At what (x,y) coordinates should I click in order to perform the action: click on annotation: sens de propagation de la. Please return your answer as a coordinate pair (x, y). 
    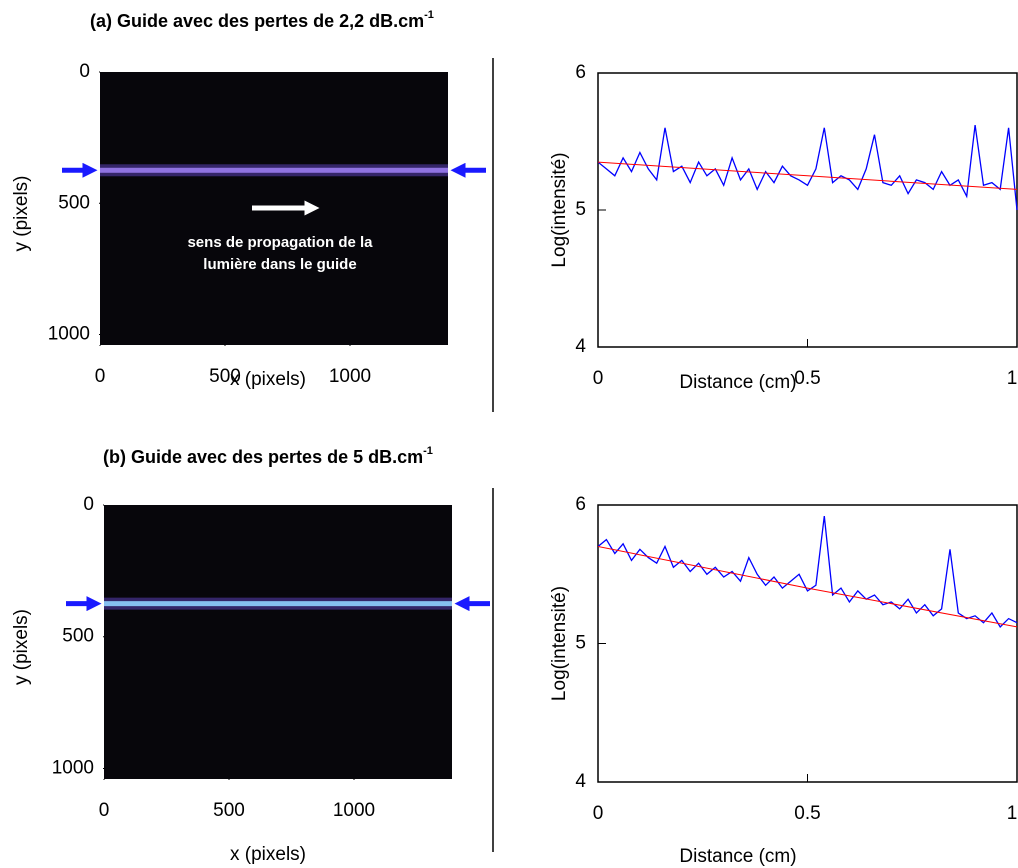
    Looking at the image, I should click on (280, 242).